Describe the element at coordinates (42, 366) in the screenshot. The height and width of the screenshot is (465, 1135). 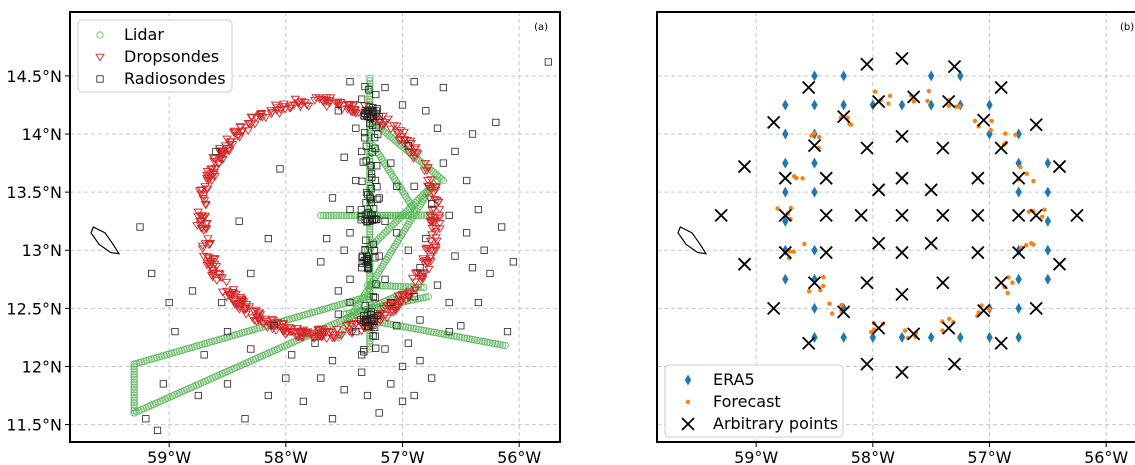
I see `tick-label-y: 12°N` at that location.